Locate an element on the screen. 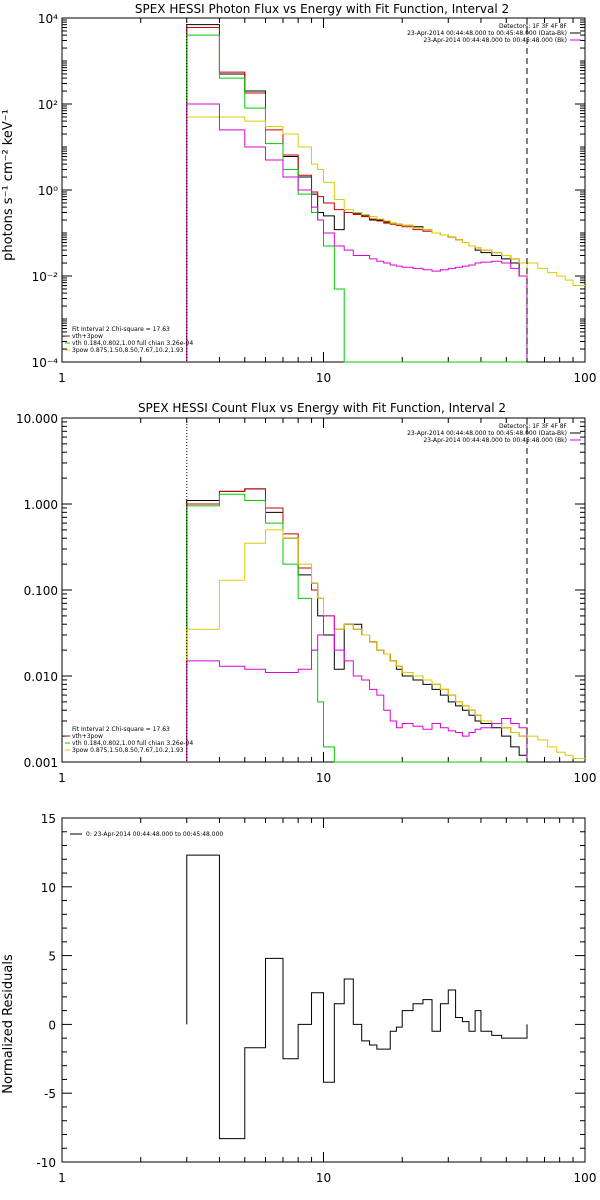 The image size is (600, 1200). y-axis-label: photons s⁻¹ cm⁻² keV⁻¹ is located at coordinates (8, 185).